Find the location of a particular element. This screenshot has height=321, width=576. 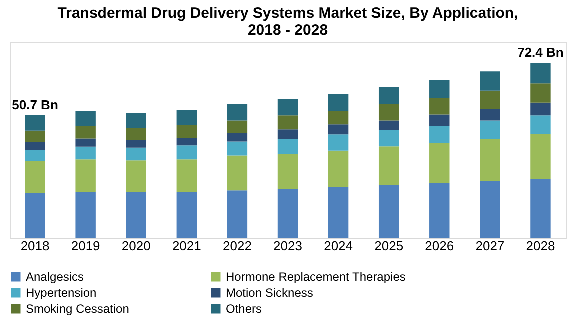

legend-label: Motion Sickness is located at coordinates (270, 293).